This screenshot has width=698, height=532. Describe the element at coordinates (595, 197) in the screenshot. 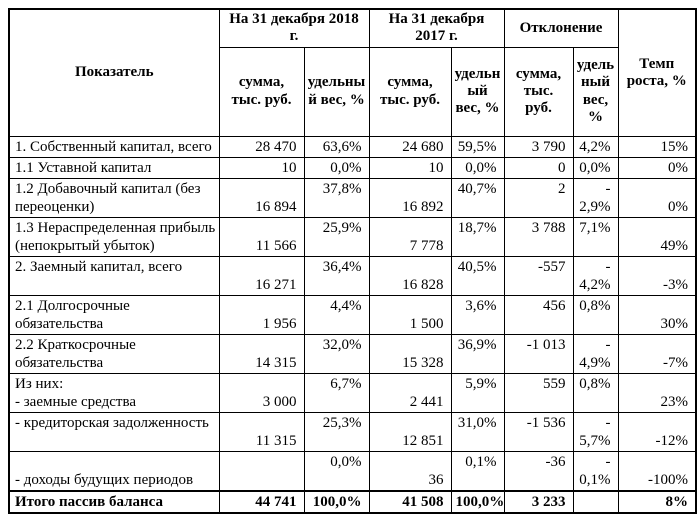

I see `cell-dev-weight: - 2,9%` at that location.